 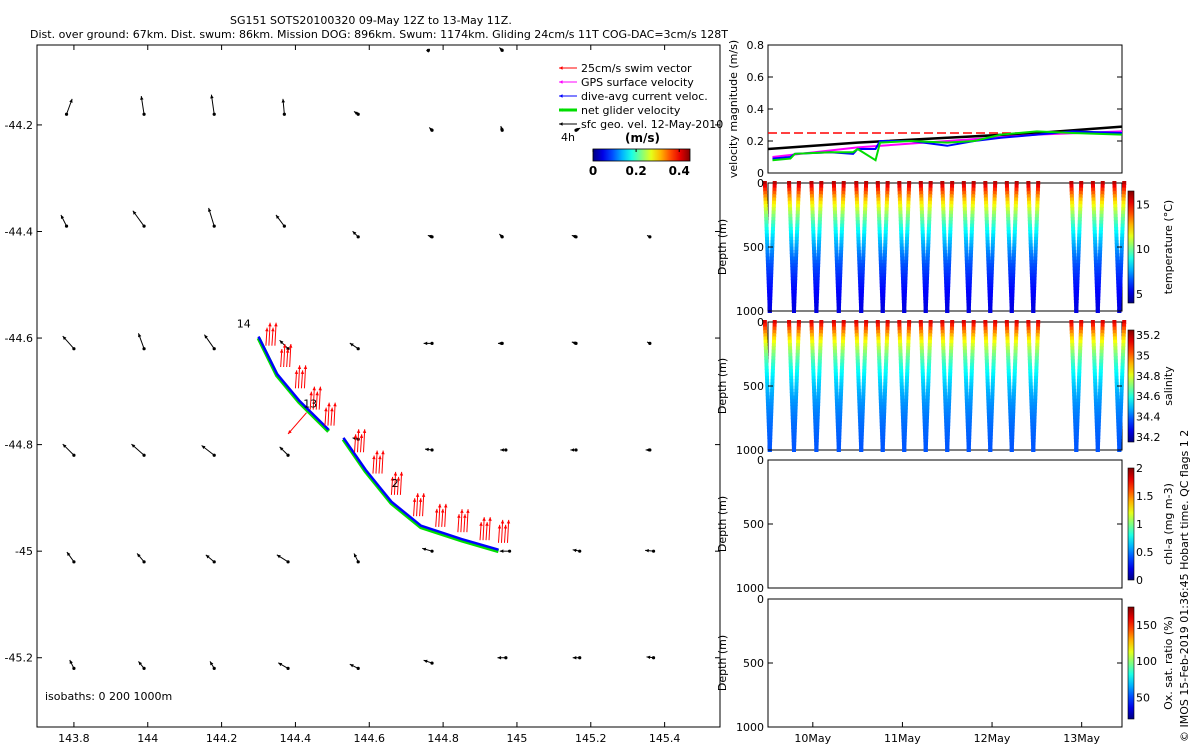 What do you see at coordinates (427, 449) in the screenshot?
I see `sfc-vector-head` at bounding box center [427, 449].